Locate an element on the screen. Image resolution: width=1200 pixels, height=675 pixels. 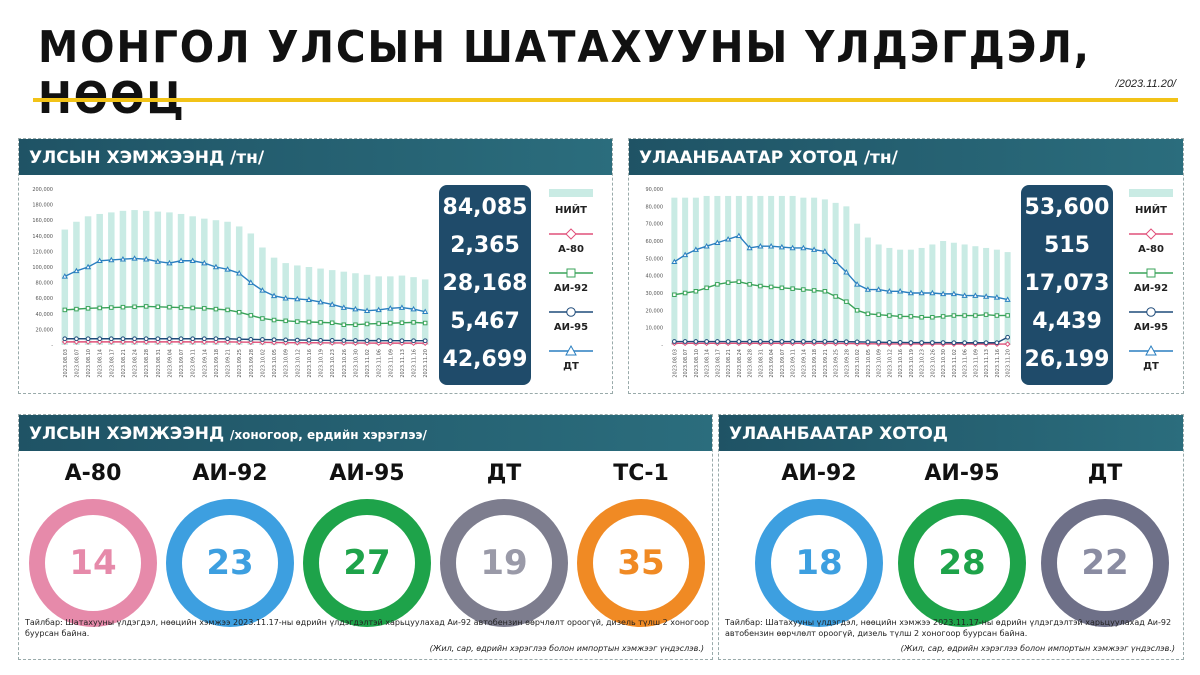
x-tick-label: 2023.08.28 is located at coordinates (751, 363).